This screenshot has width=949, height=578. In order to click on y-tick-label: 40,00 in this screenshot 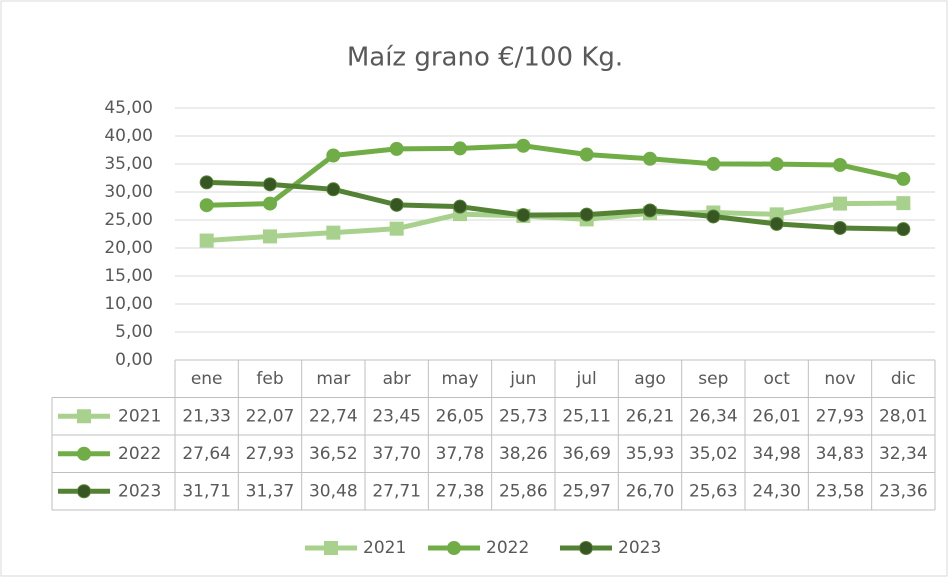, I will do `click(128, 136)`.